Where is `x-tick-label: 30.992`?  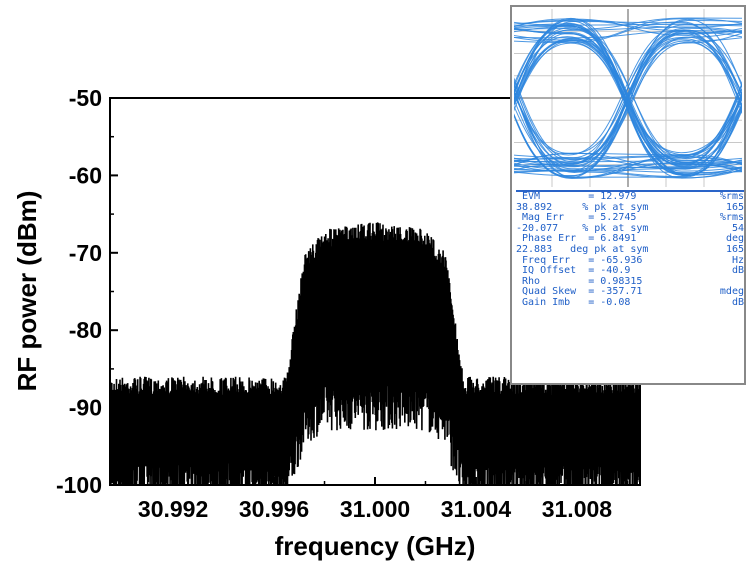
x-tick-label: 30.992 is located at coordinates (173, 509).